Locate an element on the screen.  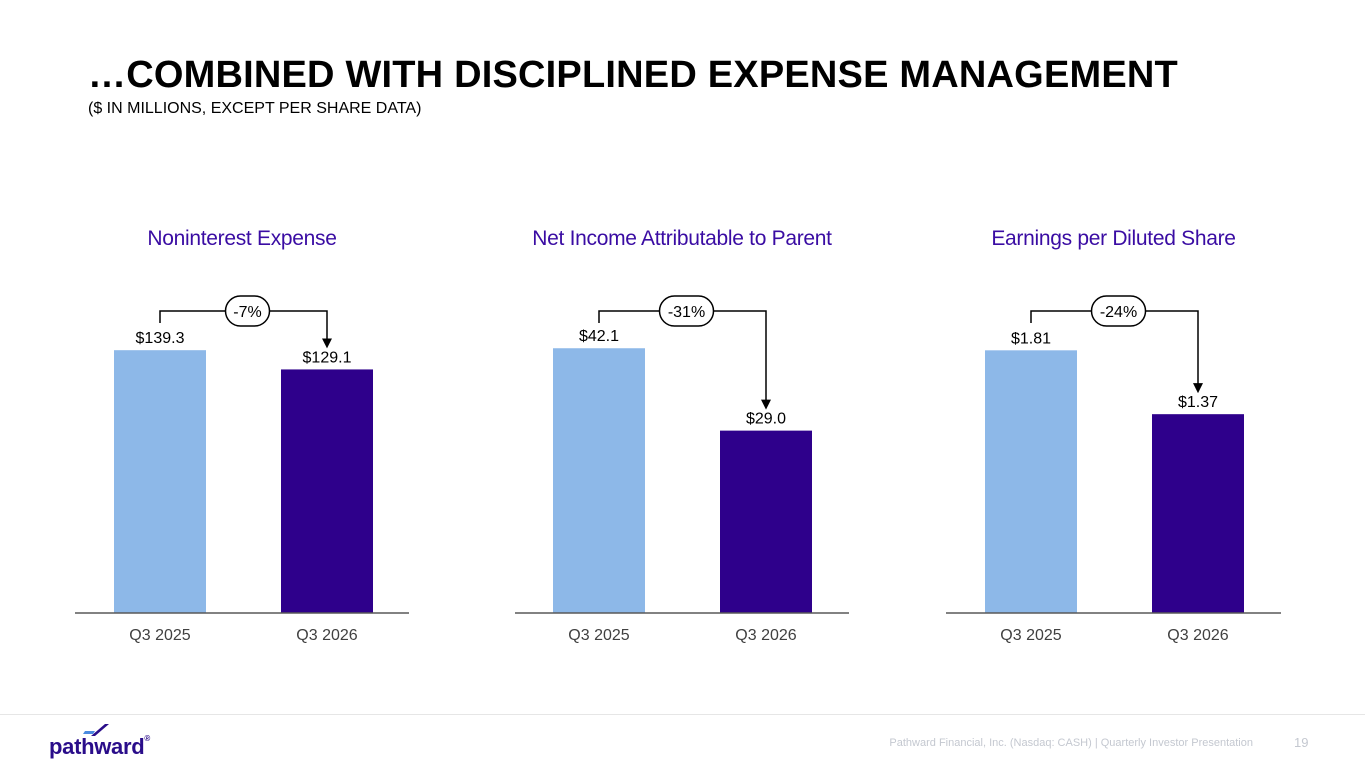
category-label-3-1: Q3 2025 is located at coordinates (1030, 635).